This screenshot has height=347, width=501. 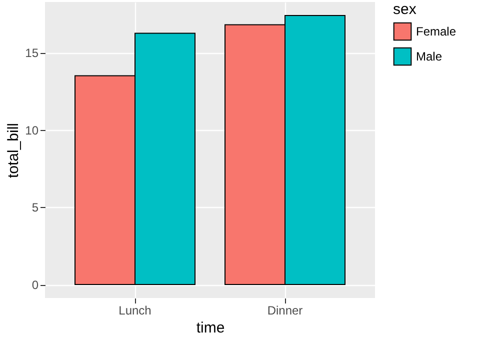 I want to click on y-axis-title: total_bill, so click(x=13, y=150).